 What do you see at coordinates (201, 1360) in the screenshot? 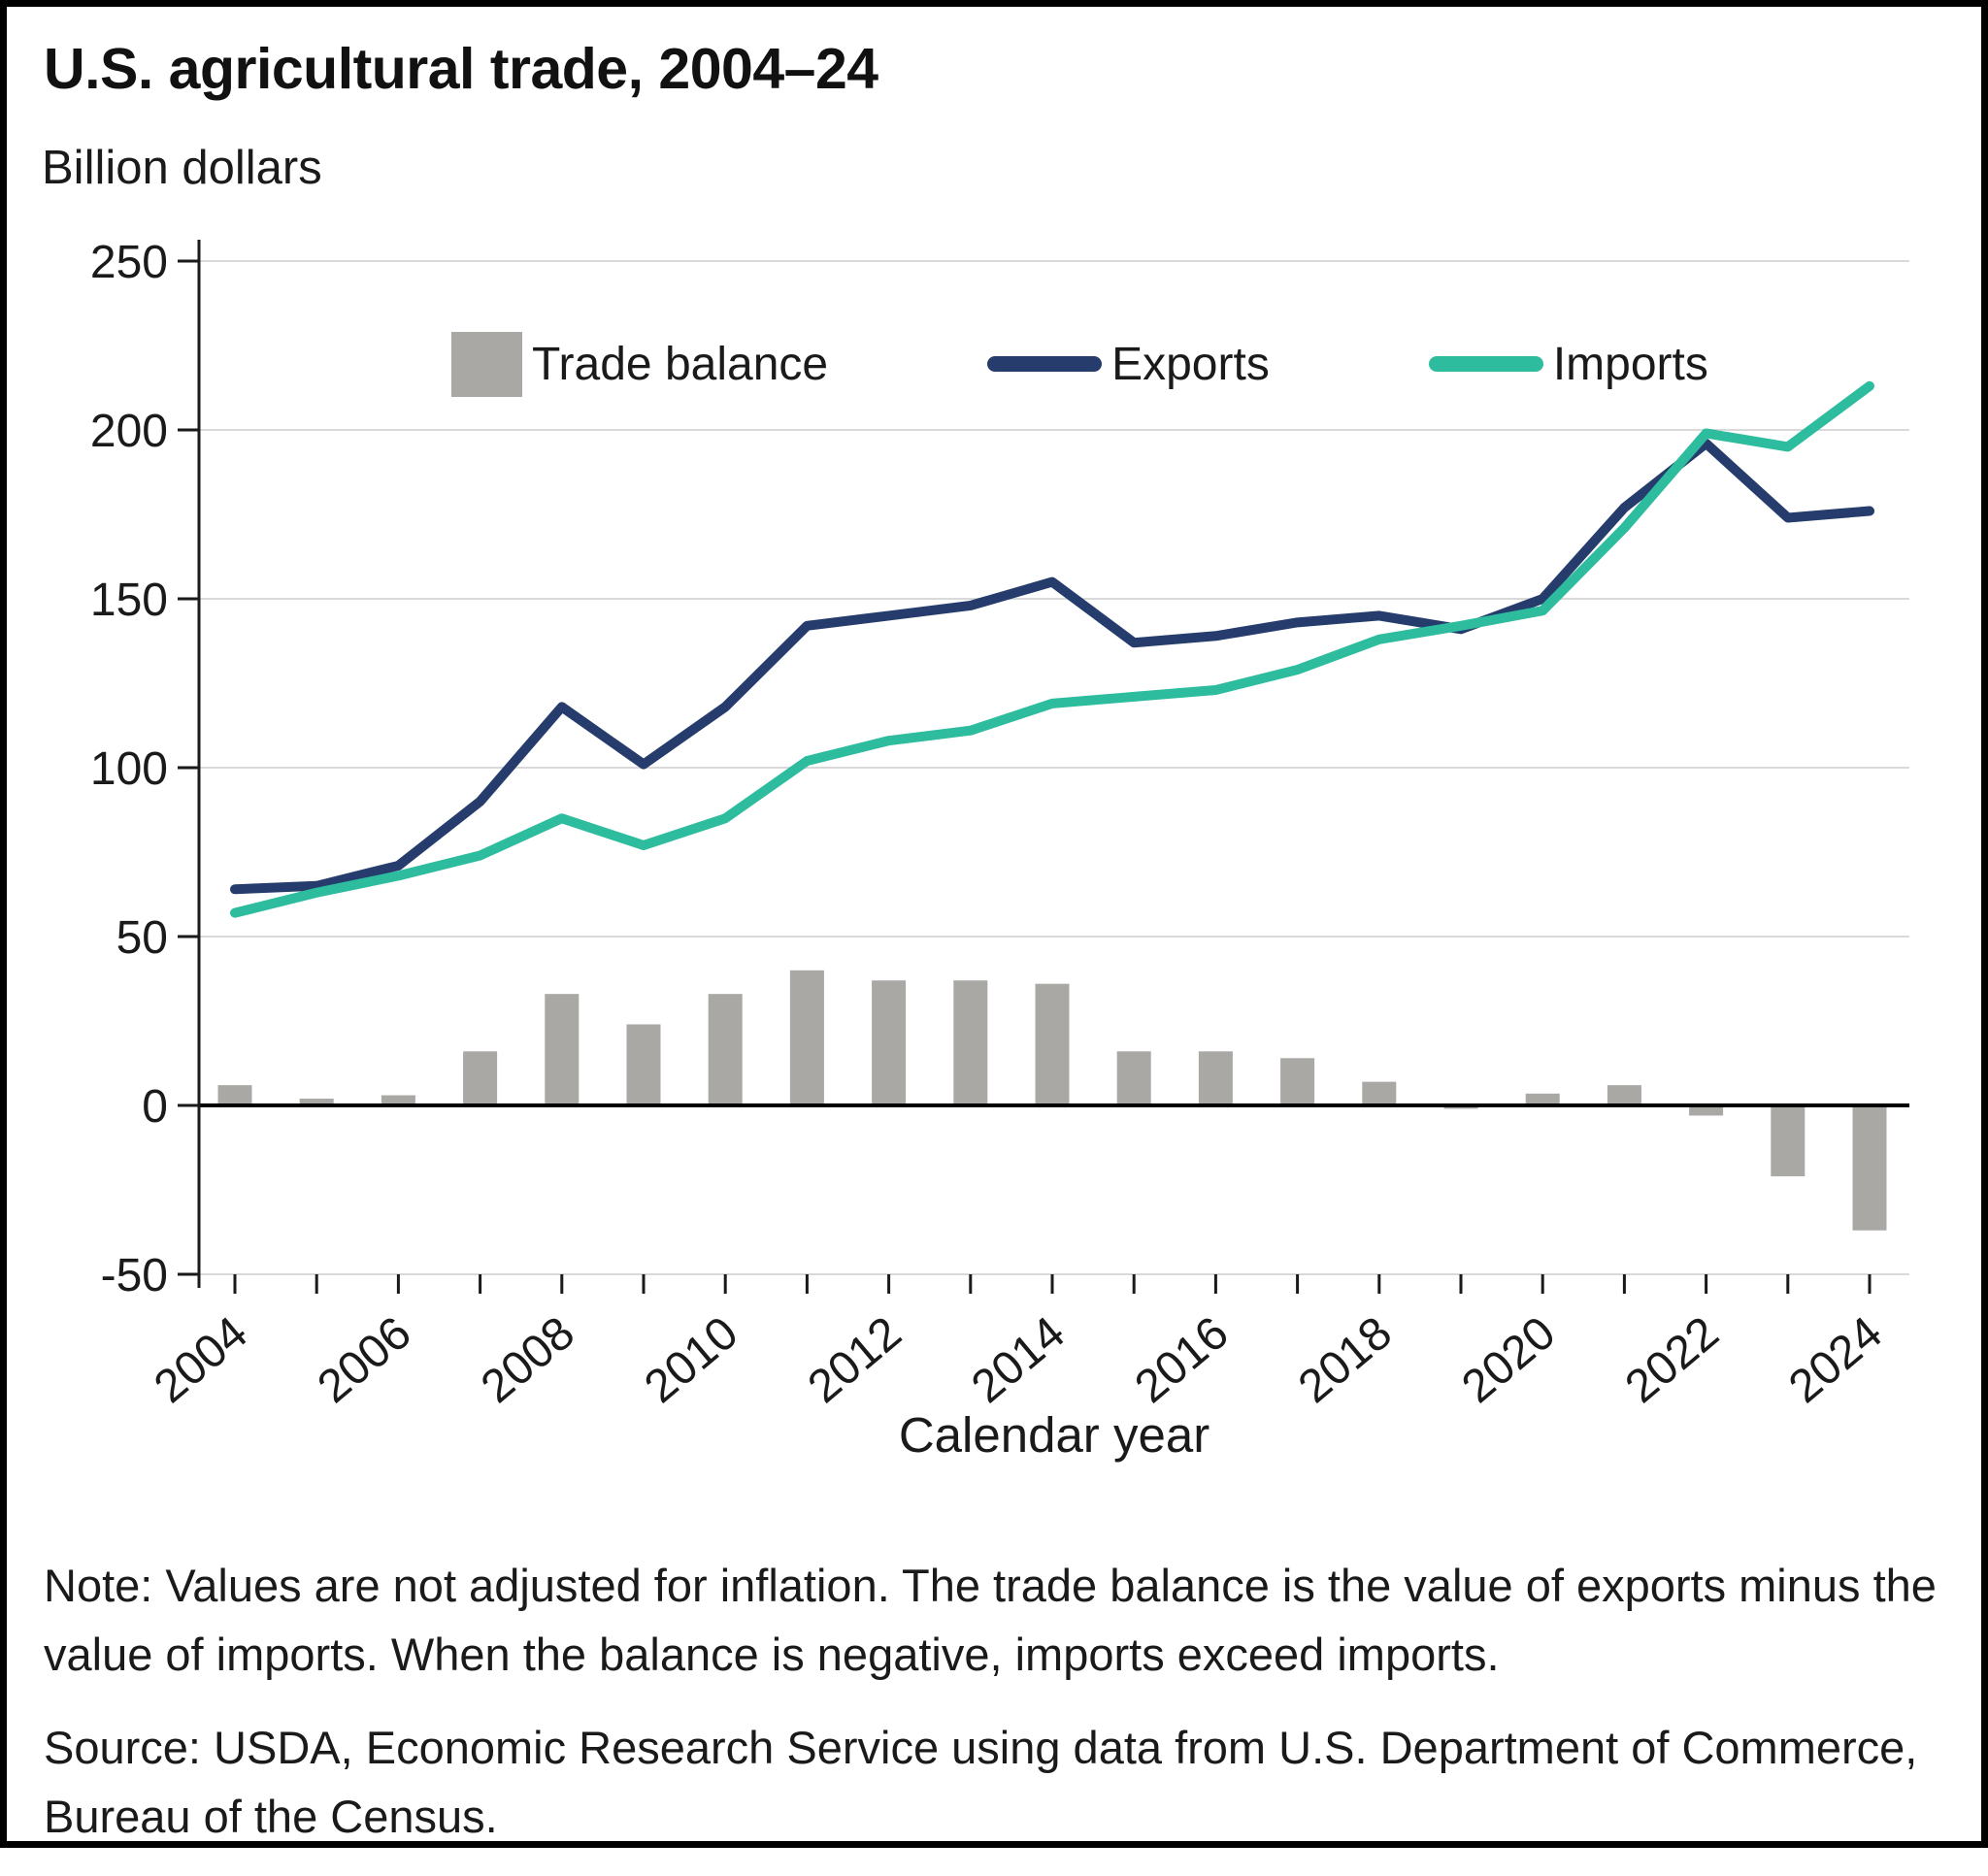
I see `x-tick-label-2004: 2004` at bounding box center [201, 1360].